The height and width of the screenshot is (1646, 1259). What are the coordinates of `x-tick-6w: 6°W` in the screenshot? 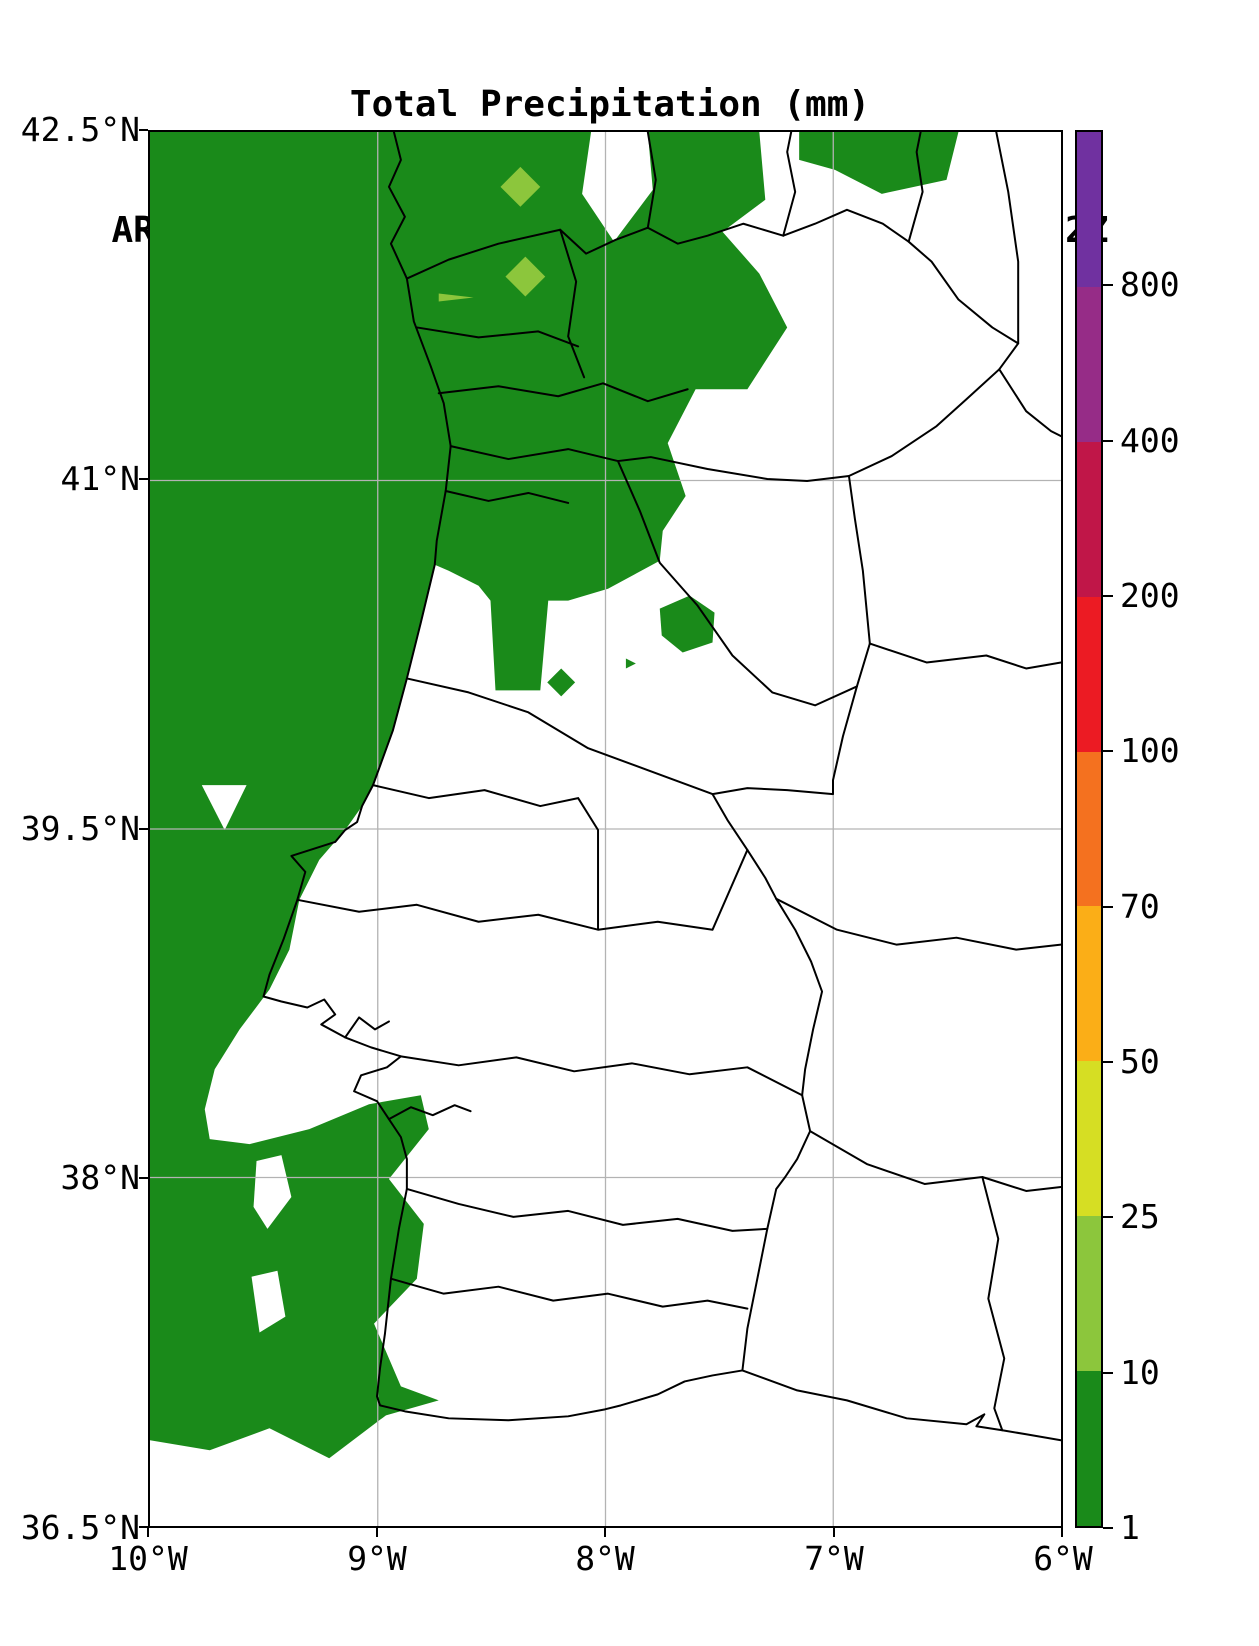 It's located at (1063, 1558).